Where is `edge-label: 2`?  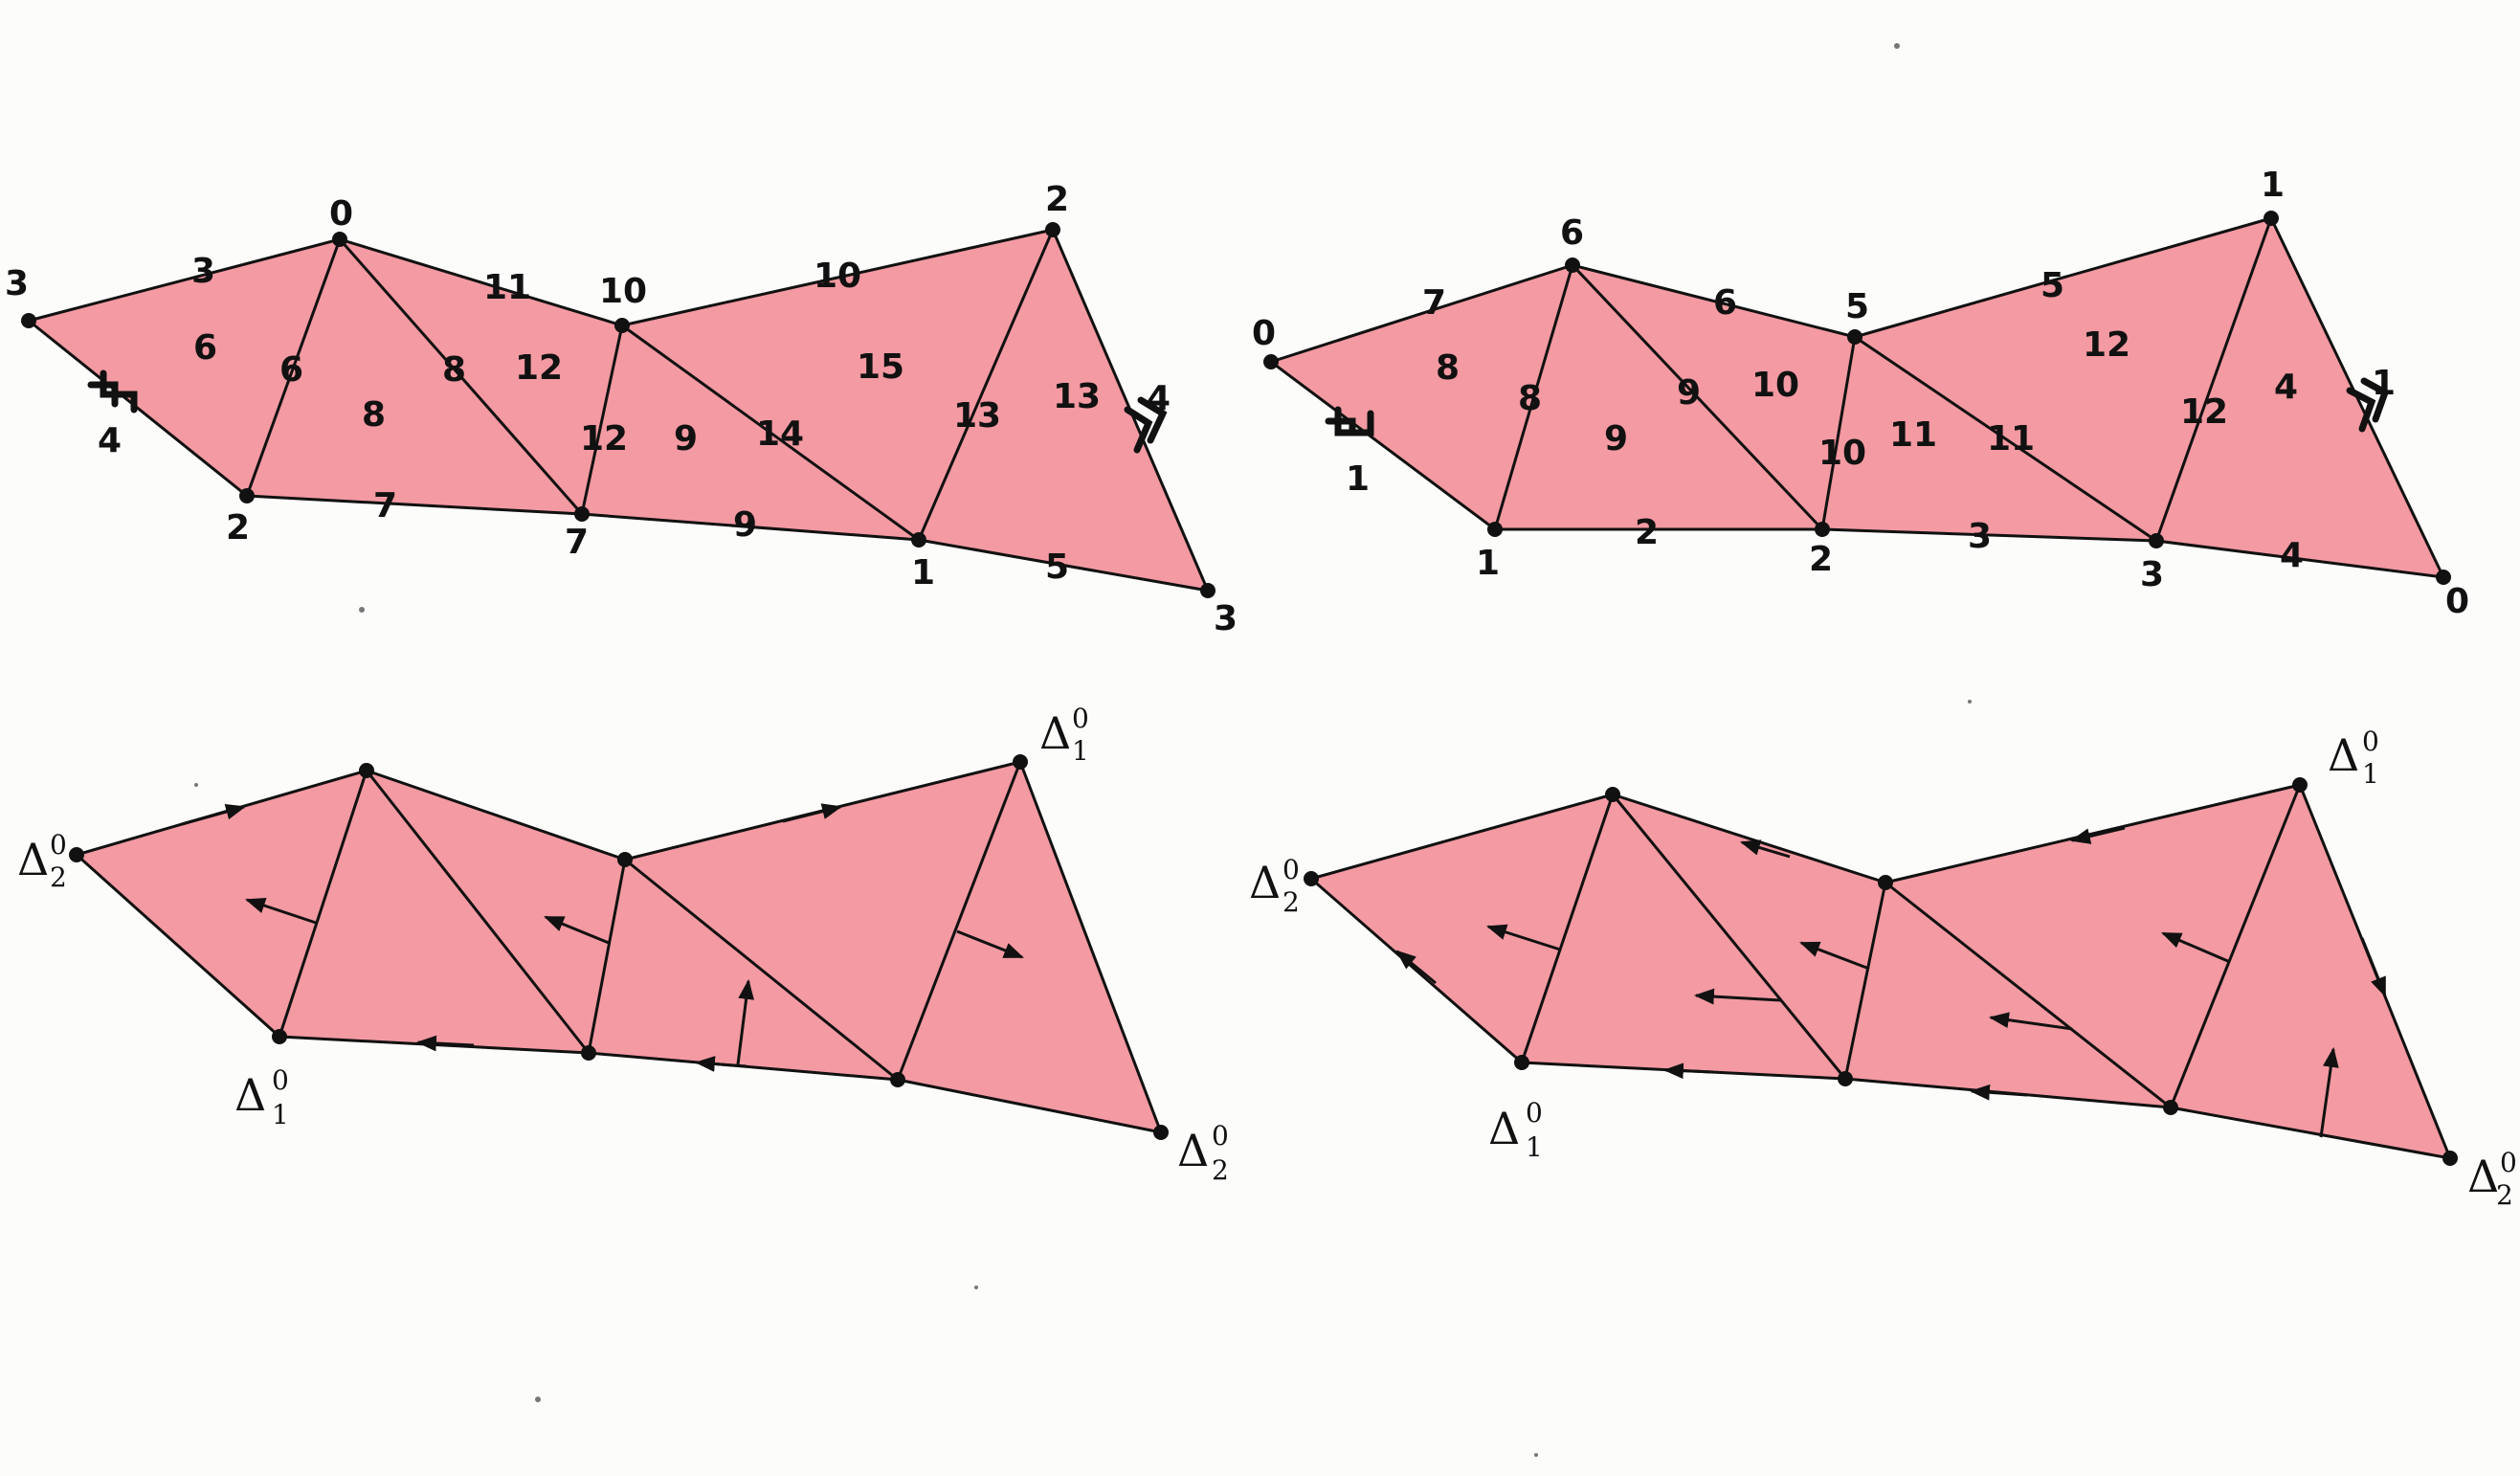 edge-label: 2 is located at coordinates (1647, 532).